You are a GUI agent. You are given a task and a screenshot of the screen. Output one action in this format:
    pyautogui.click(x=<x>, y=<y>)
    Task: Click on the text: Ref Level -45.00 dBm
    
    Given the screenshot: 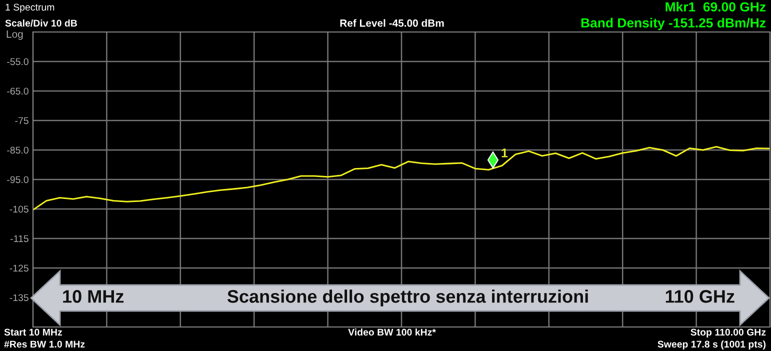 What is the action you would take?
    pyautogui.click(x=392, y=23)
    